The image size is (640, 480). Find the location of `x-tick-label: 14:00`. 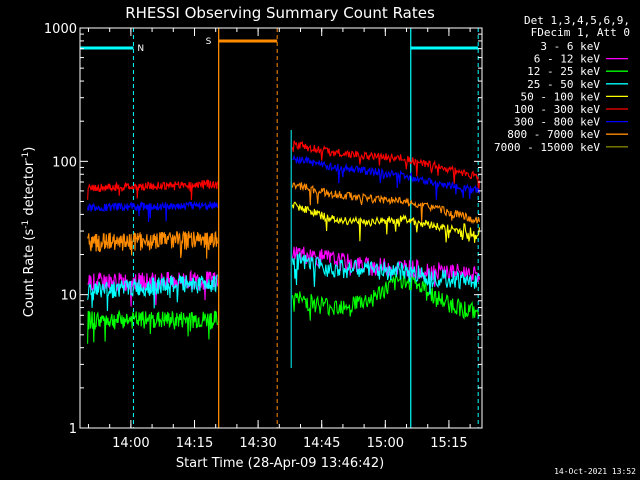

x-tick-label: 14:00 is located at coordinates (130, 443).